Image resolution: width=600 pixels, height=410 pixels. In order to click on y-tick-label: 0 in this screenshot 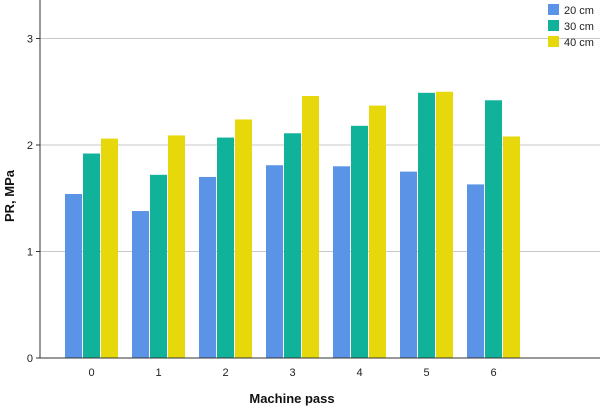, I will do `click(30, 359)`.